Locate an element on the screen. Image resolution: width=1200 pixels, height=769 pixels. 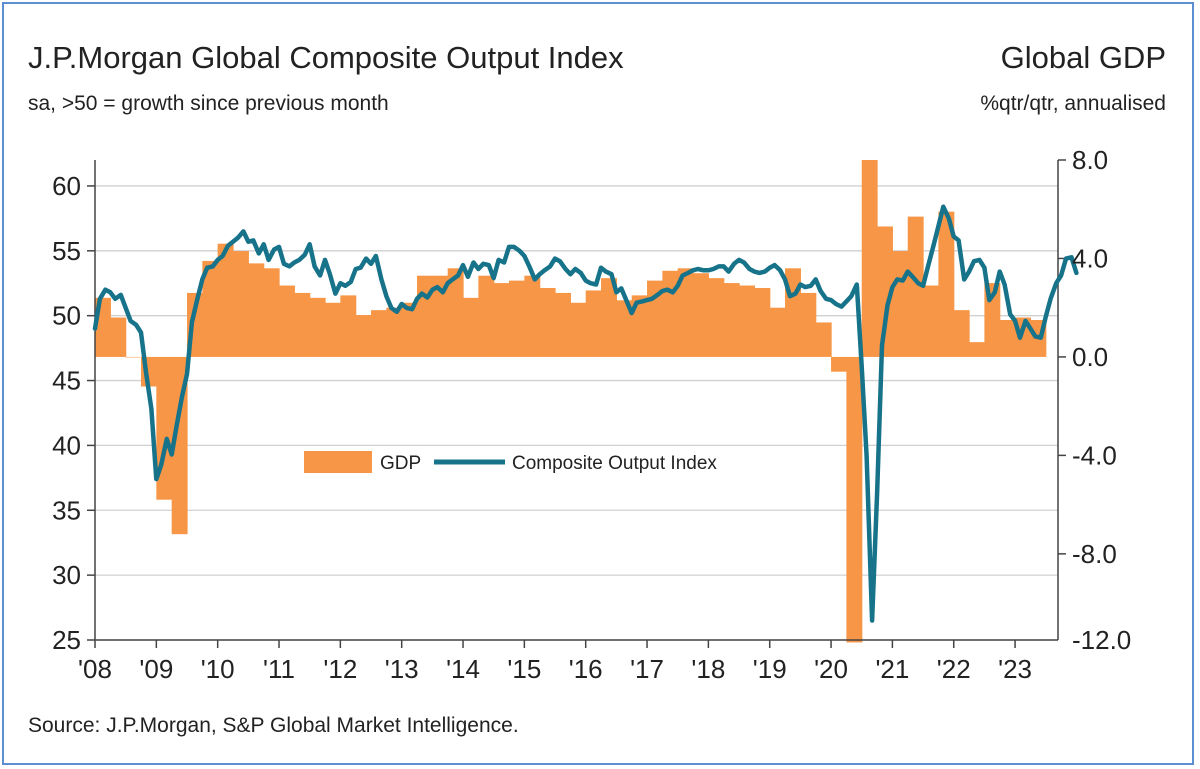
left-tick-label: 35 is located at coordinates (66, 510).